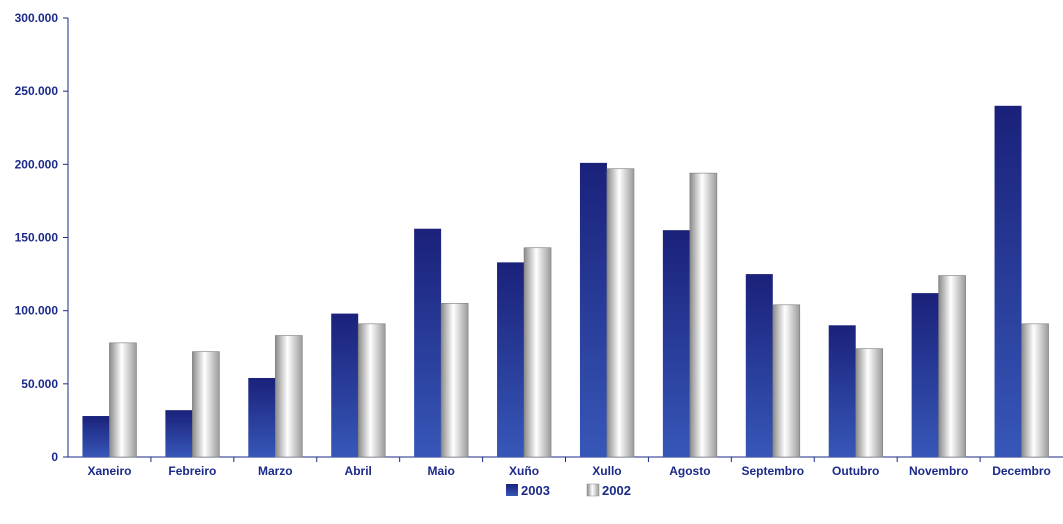 The width and height of the screenshot is (1063, 524). Describe the element at coordinates (454, 380) in the screenshot. I see `bar-2002-maio` at that location.